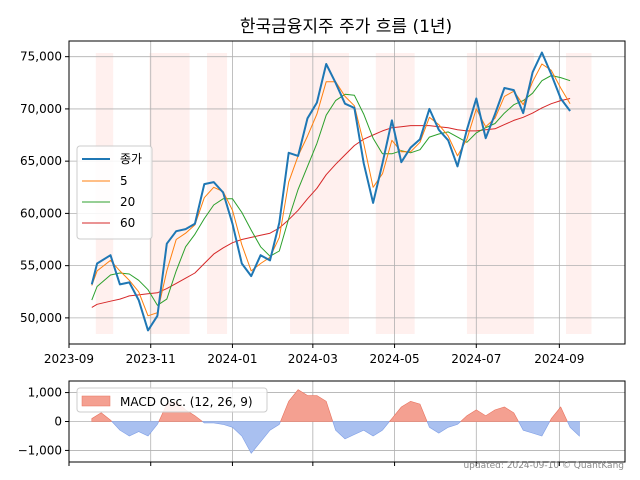  I want to click on legend-label-macd: MACD Osc. (12, 26, 9), so click(186, 402).